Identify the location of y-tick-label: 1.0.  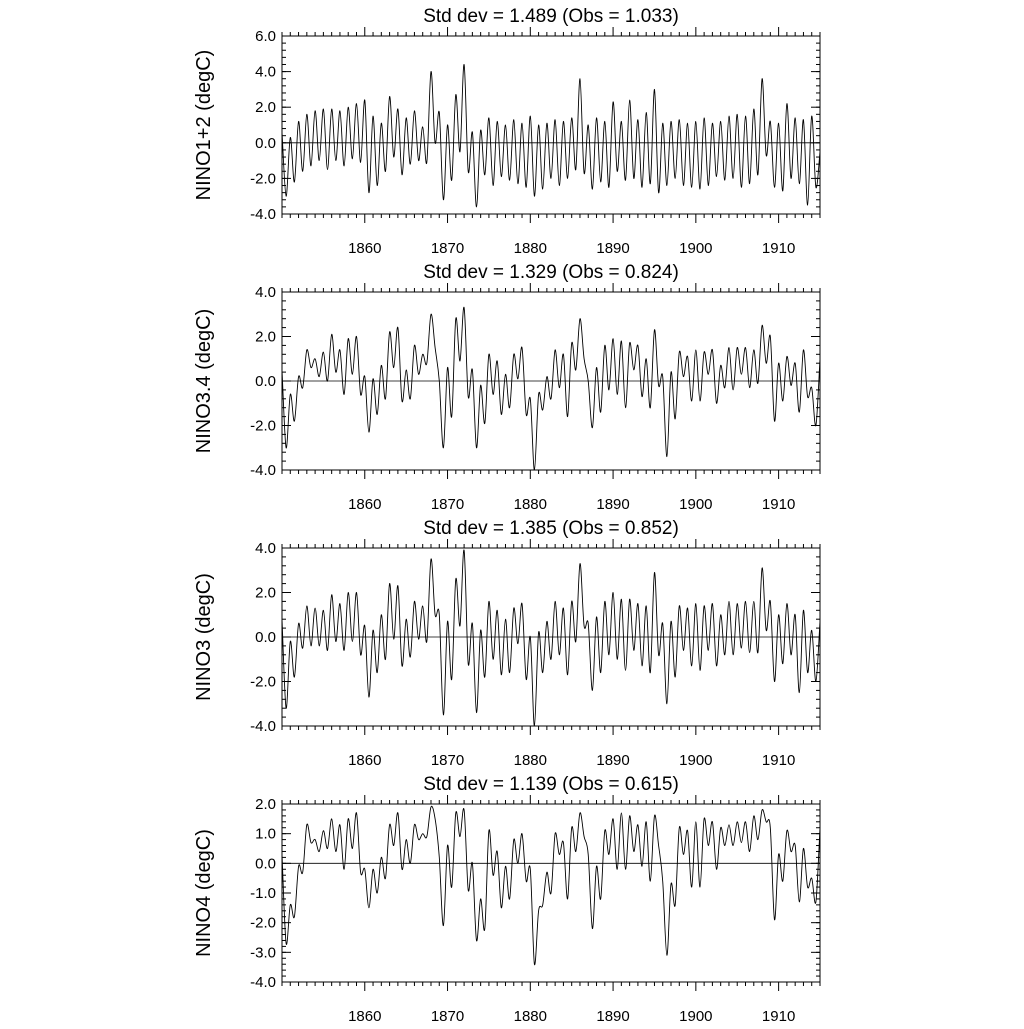
(265, 834).